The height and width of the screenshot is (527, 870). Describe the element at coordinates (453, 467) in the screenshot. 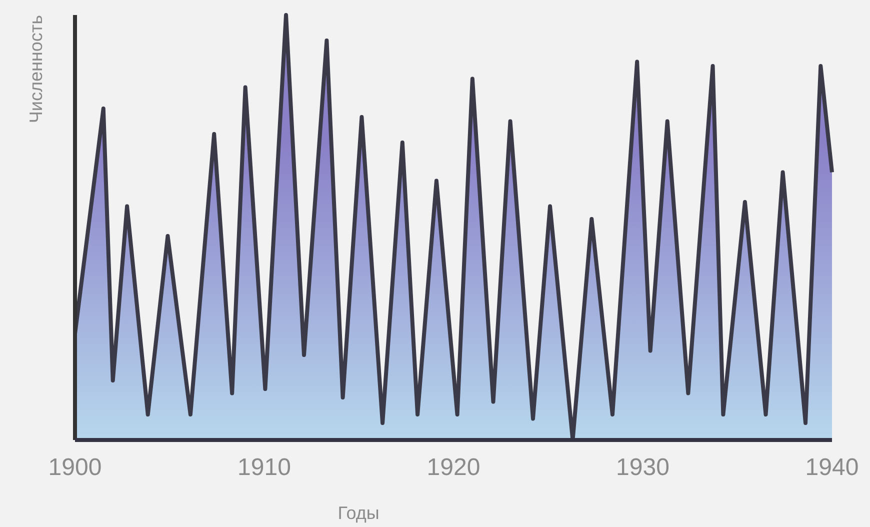

I see `x-tick-label: 1920` at that location.